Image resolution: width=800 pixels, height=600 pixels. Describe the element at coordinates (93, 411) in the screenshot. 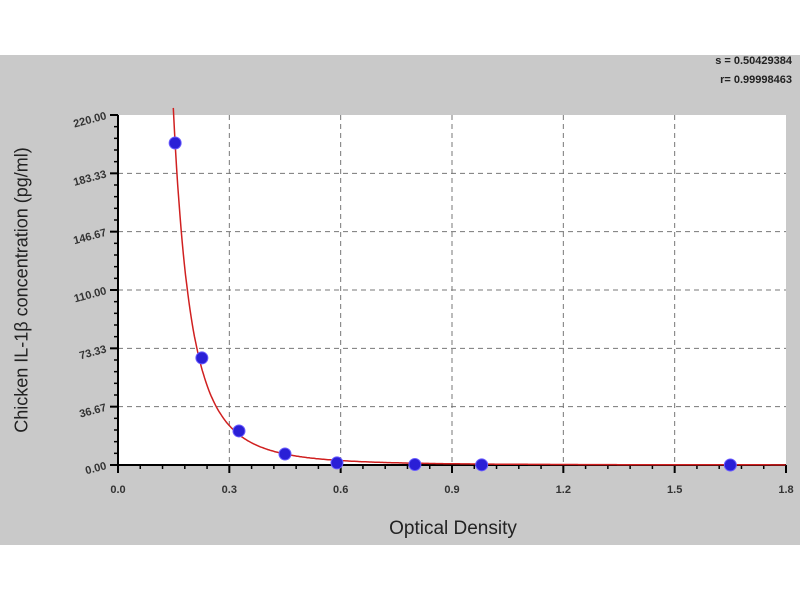

I see `y-tick-label: 36.67` at that location.